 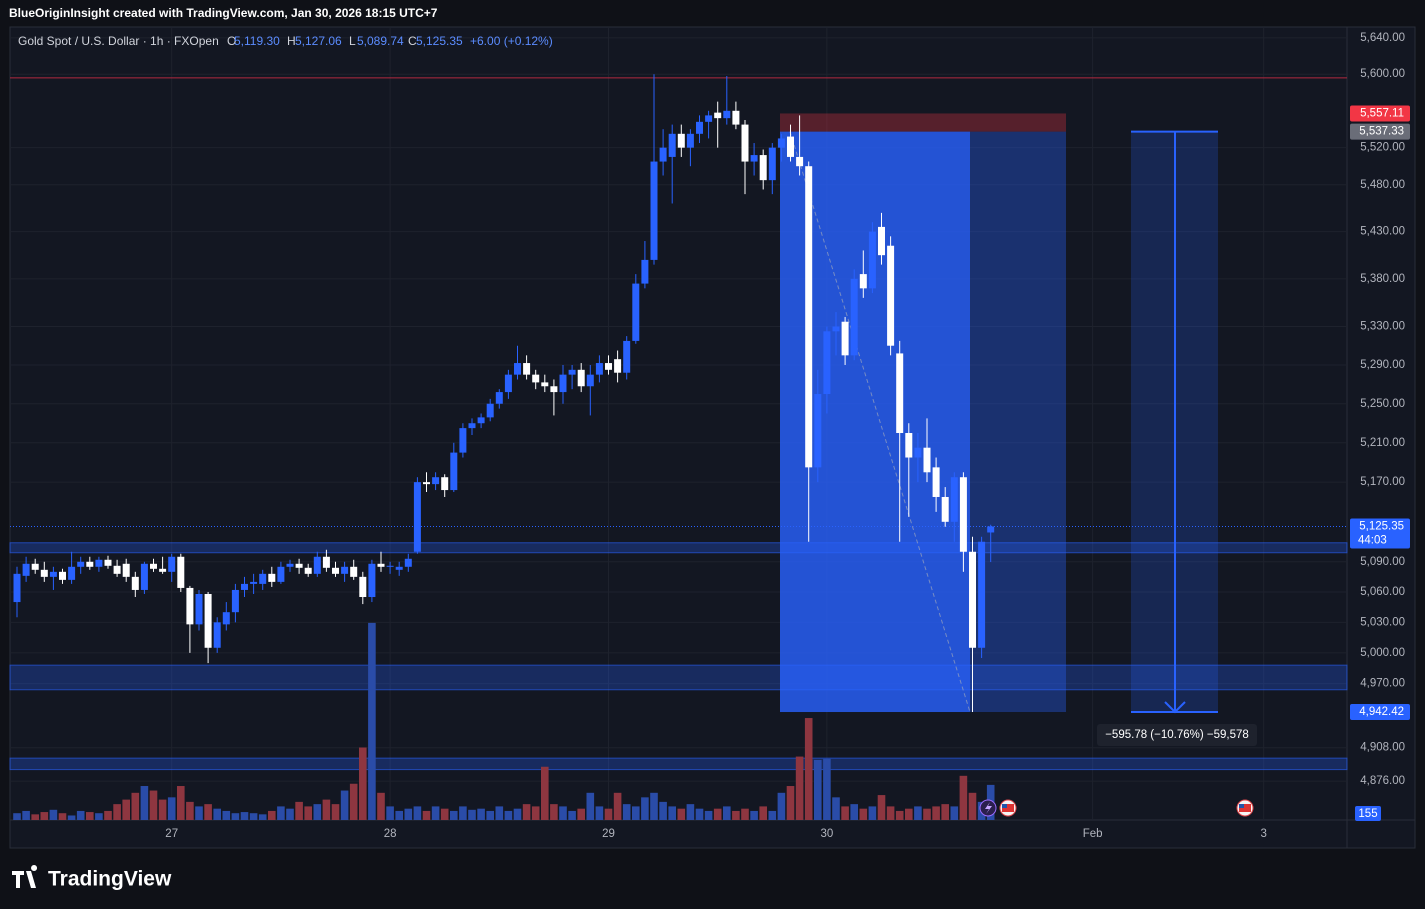 I want to click on measure-label-bg, so click(x=1177, y=735).